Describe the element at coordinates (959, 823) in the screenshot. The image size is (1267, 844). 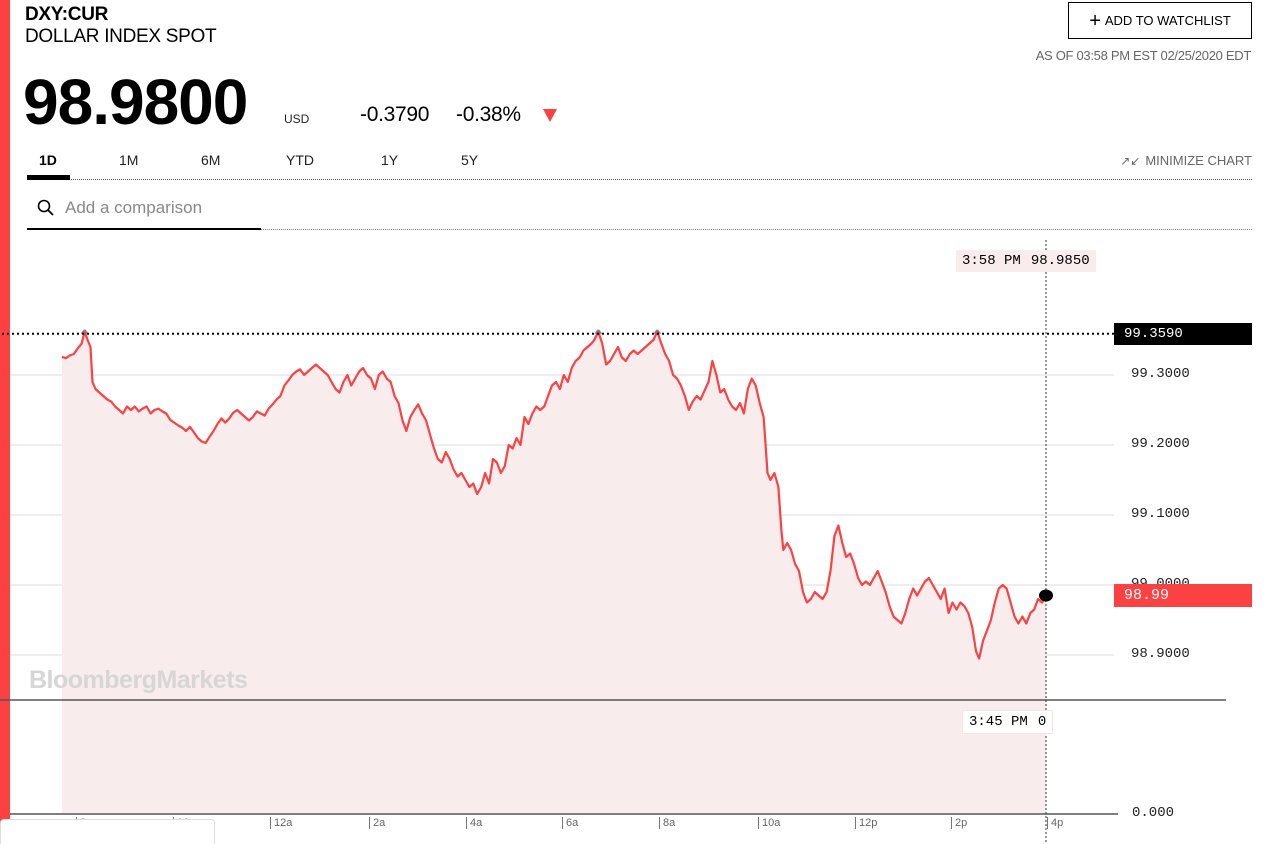
I see `x-tick-label: 2p` at that location.